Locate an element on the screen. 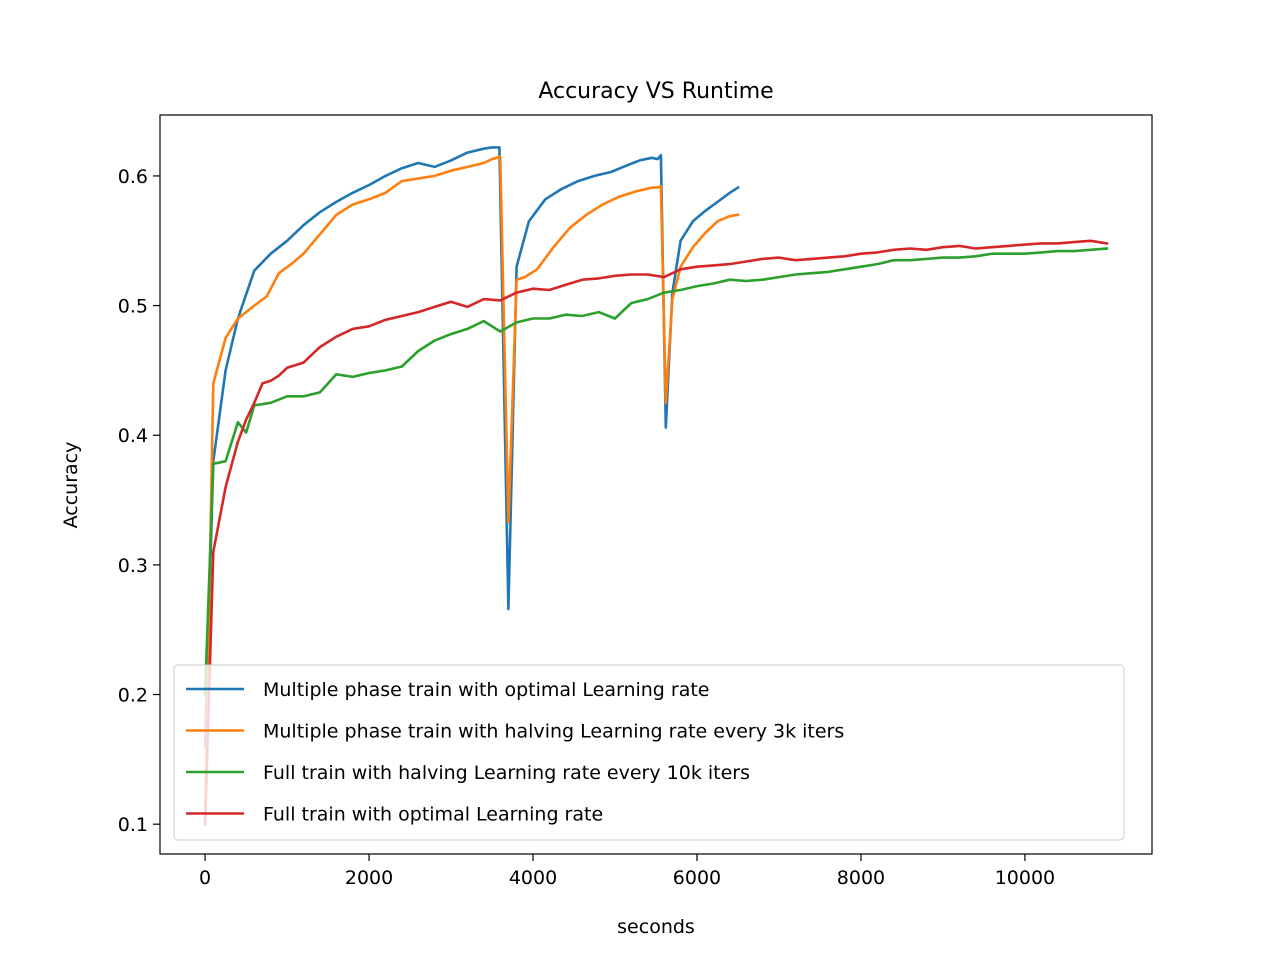 This screenshot has width=1280, height=960. x-axis-label: seconds is located at coordinates (656, 927).